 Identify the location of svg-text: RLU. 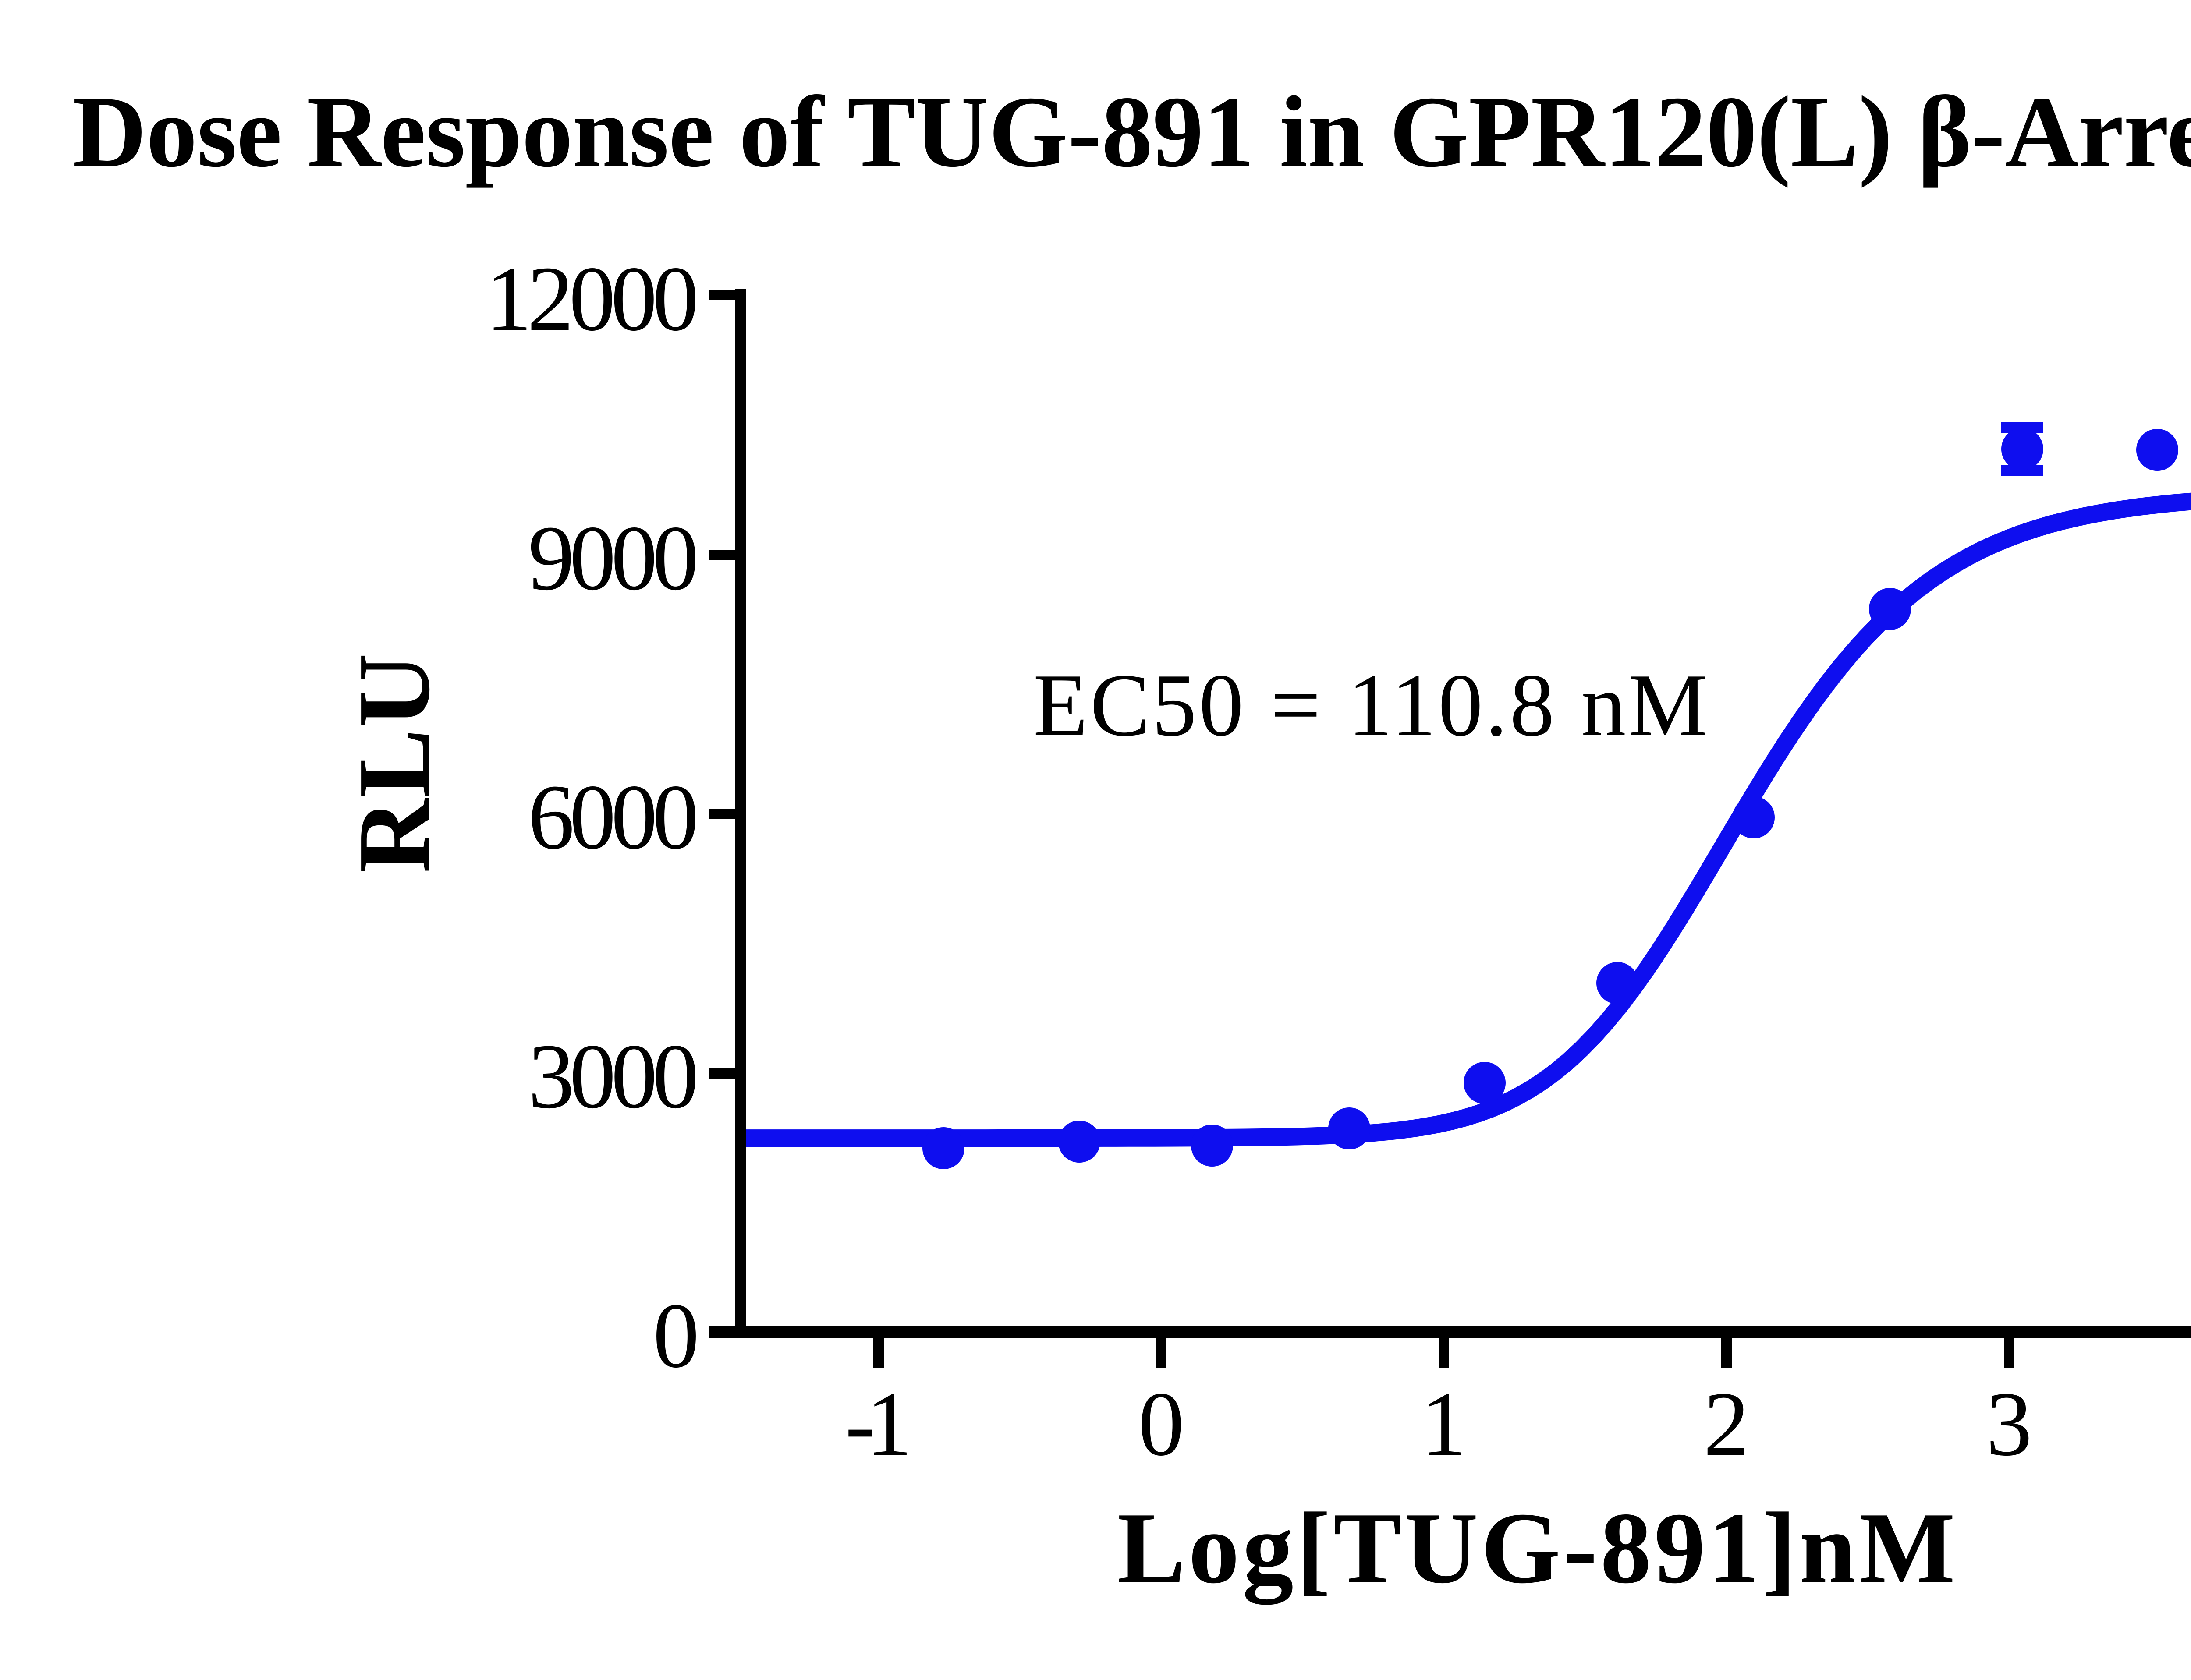
(394, 763).